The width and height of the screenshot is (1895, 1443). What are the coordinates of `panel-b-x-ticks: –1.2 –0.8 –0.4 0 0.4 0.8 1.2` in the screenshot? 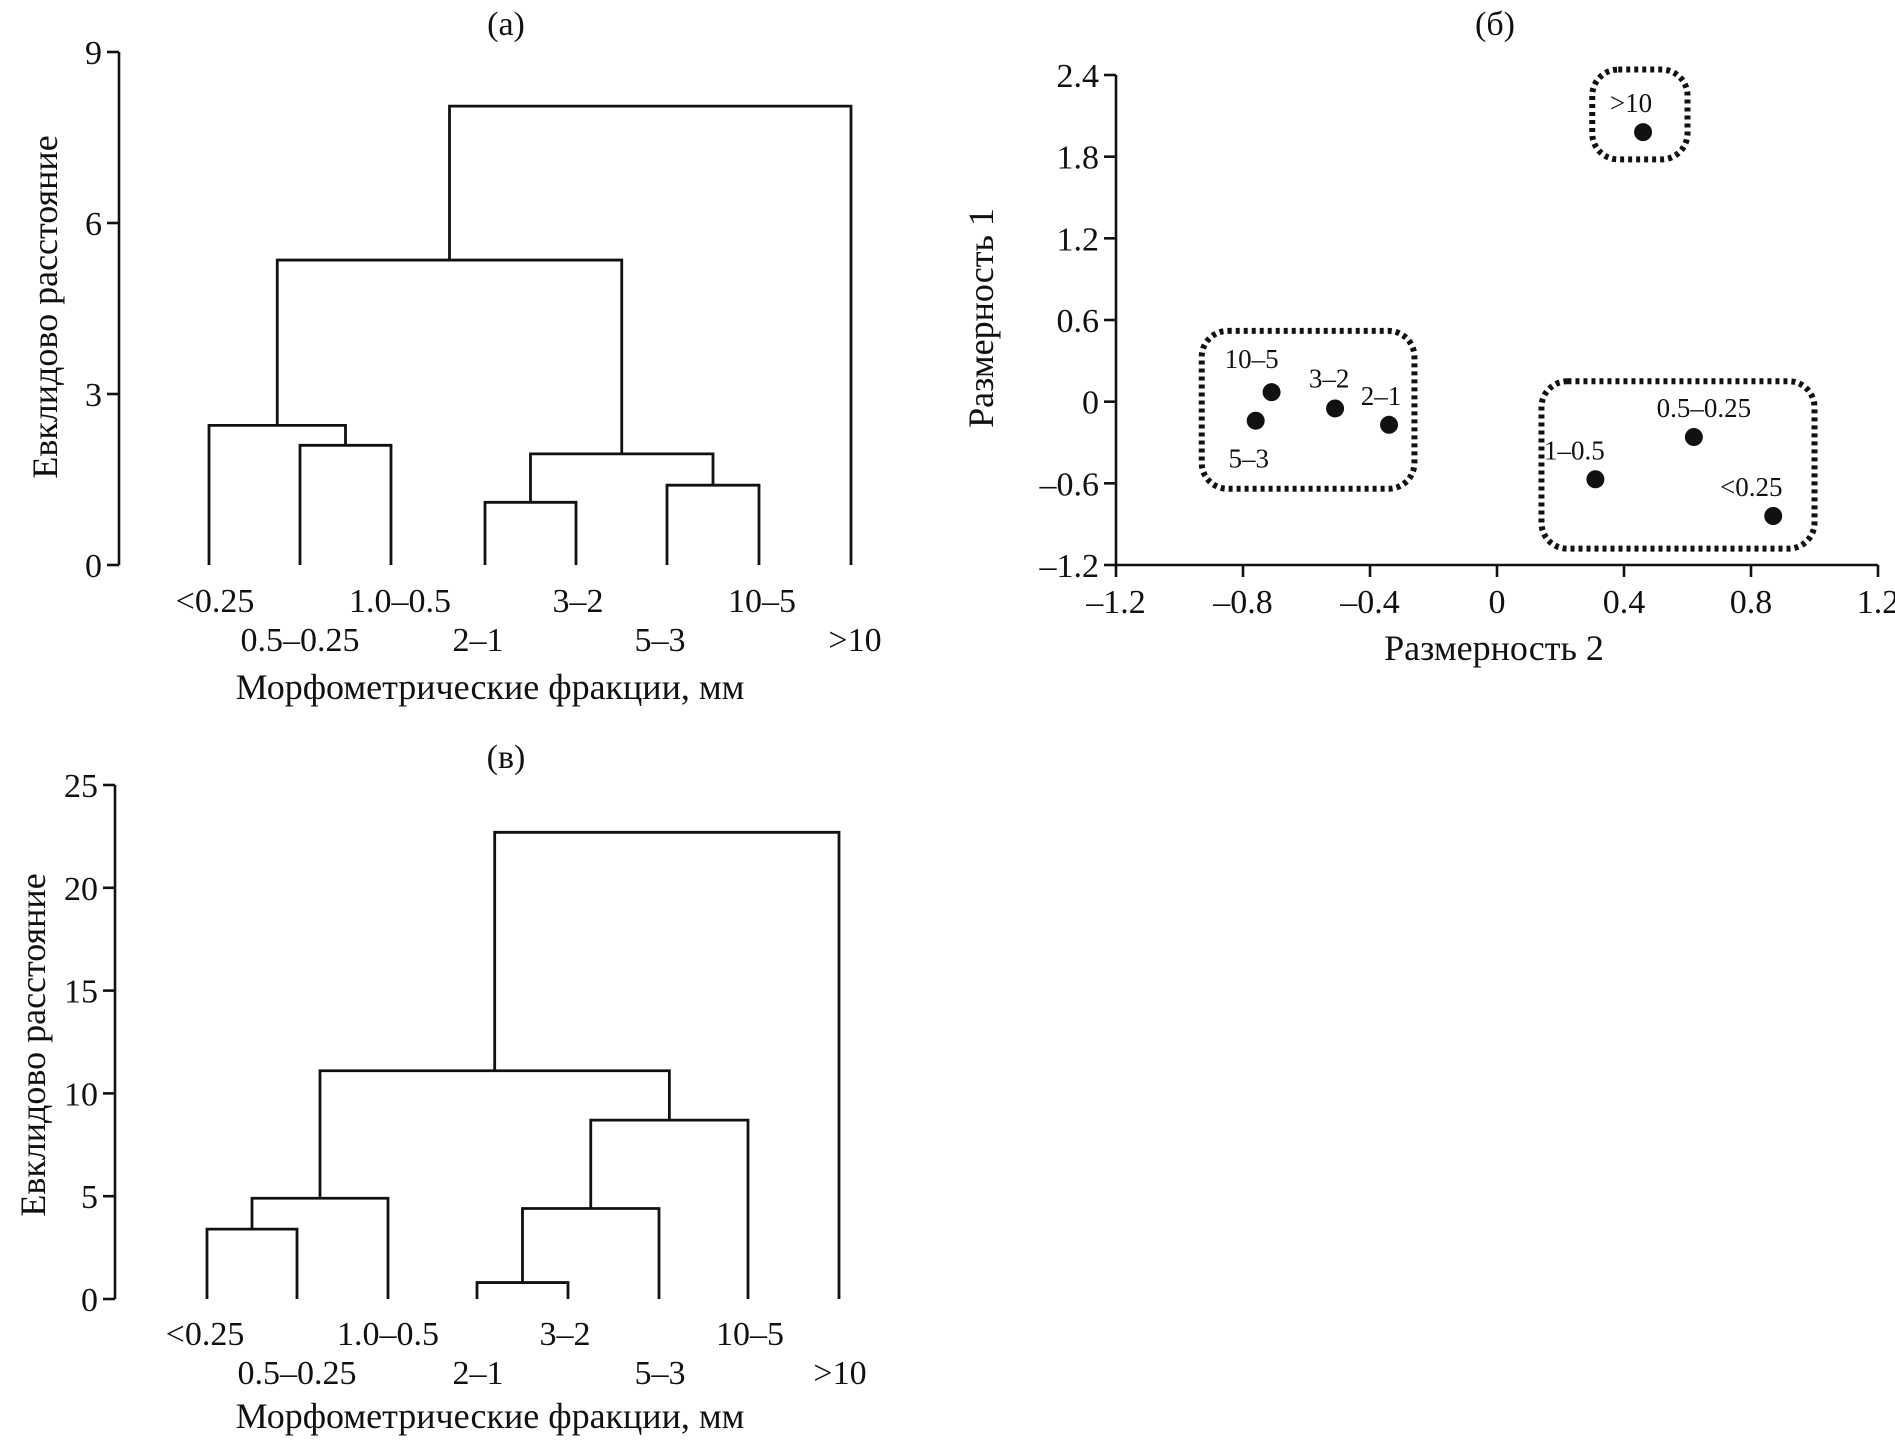 It's located at (1490, 593).